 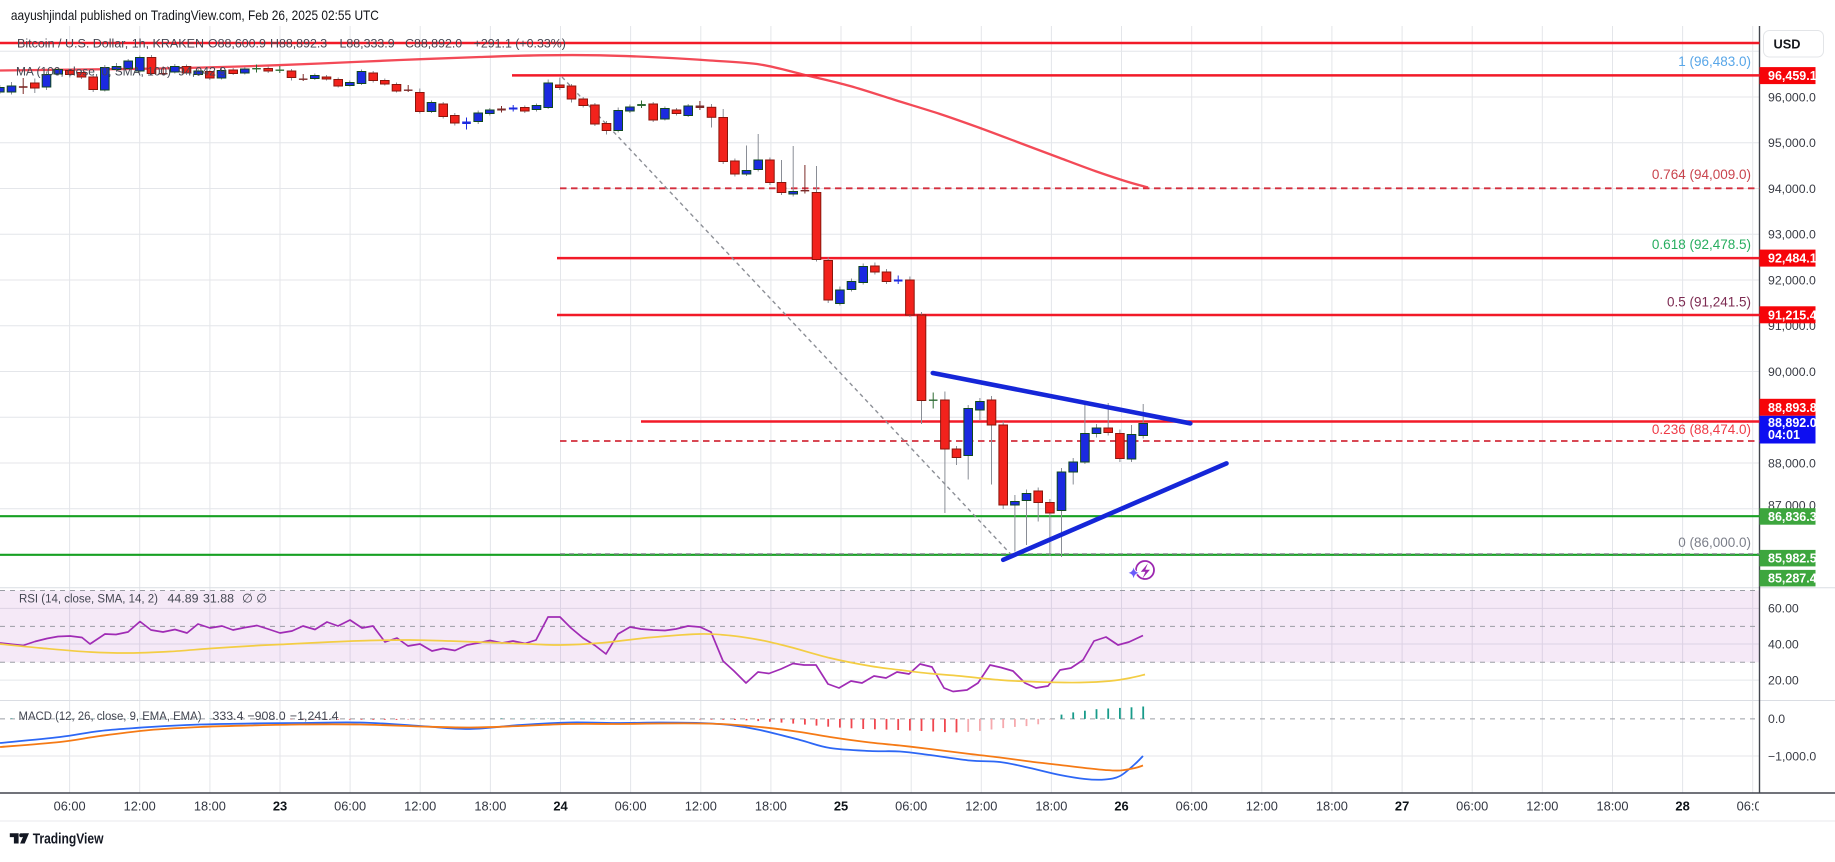 I want to click on svg-text: 0.764 (94,009.0), so click(x=1701, y=174).